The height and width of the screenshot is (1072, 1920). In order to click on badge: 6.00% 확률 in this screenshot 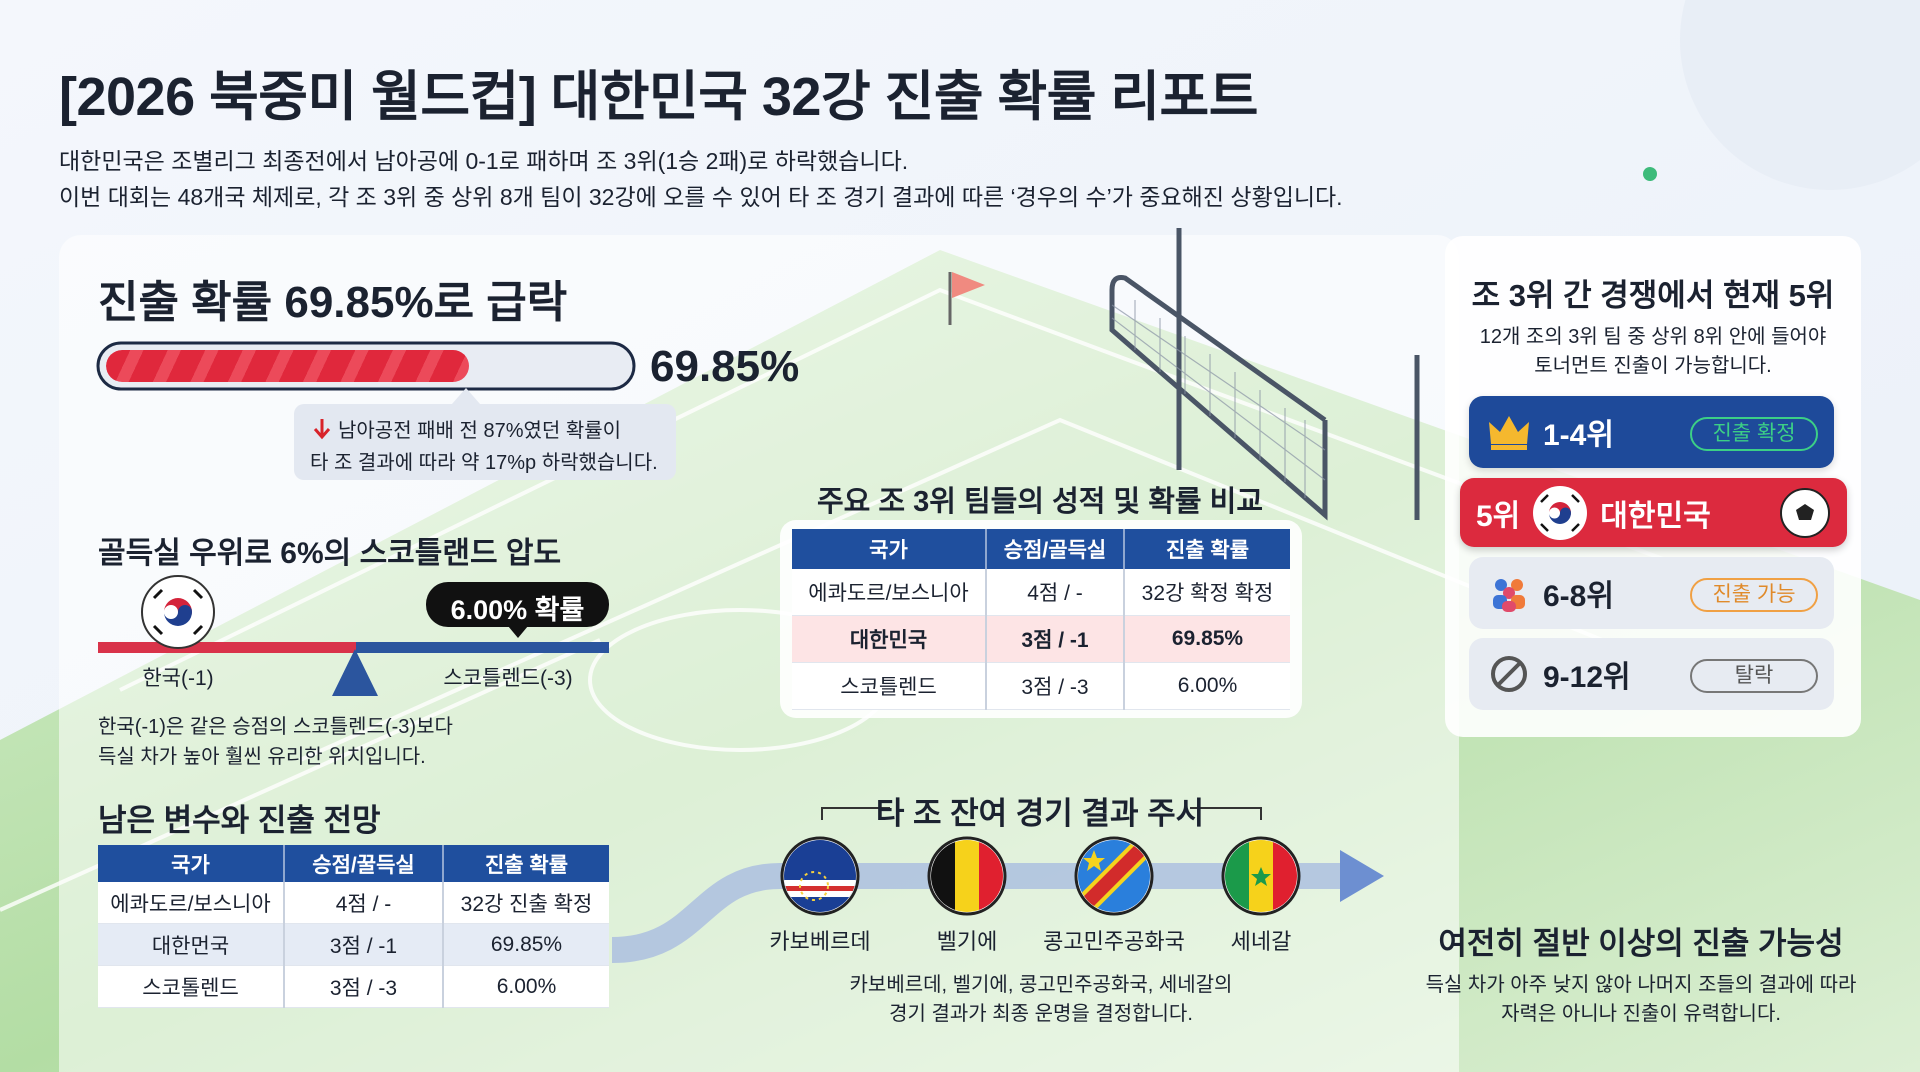, I will do `click(517, 610)`.